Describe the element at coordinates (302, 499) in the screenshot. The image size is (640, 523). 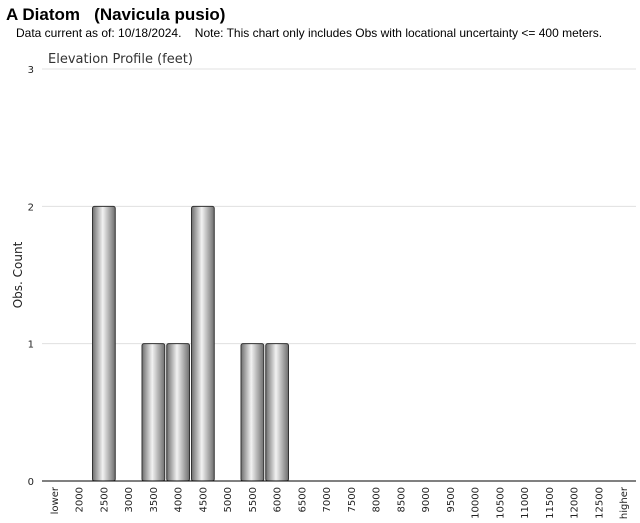
I see `x-tick-label: 6500` at that location.